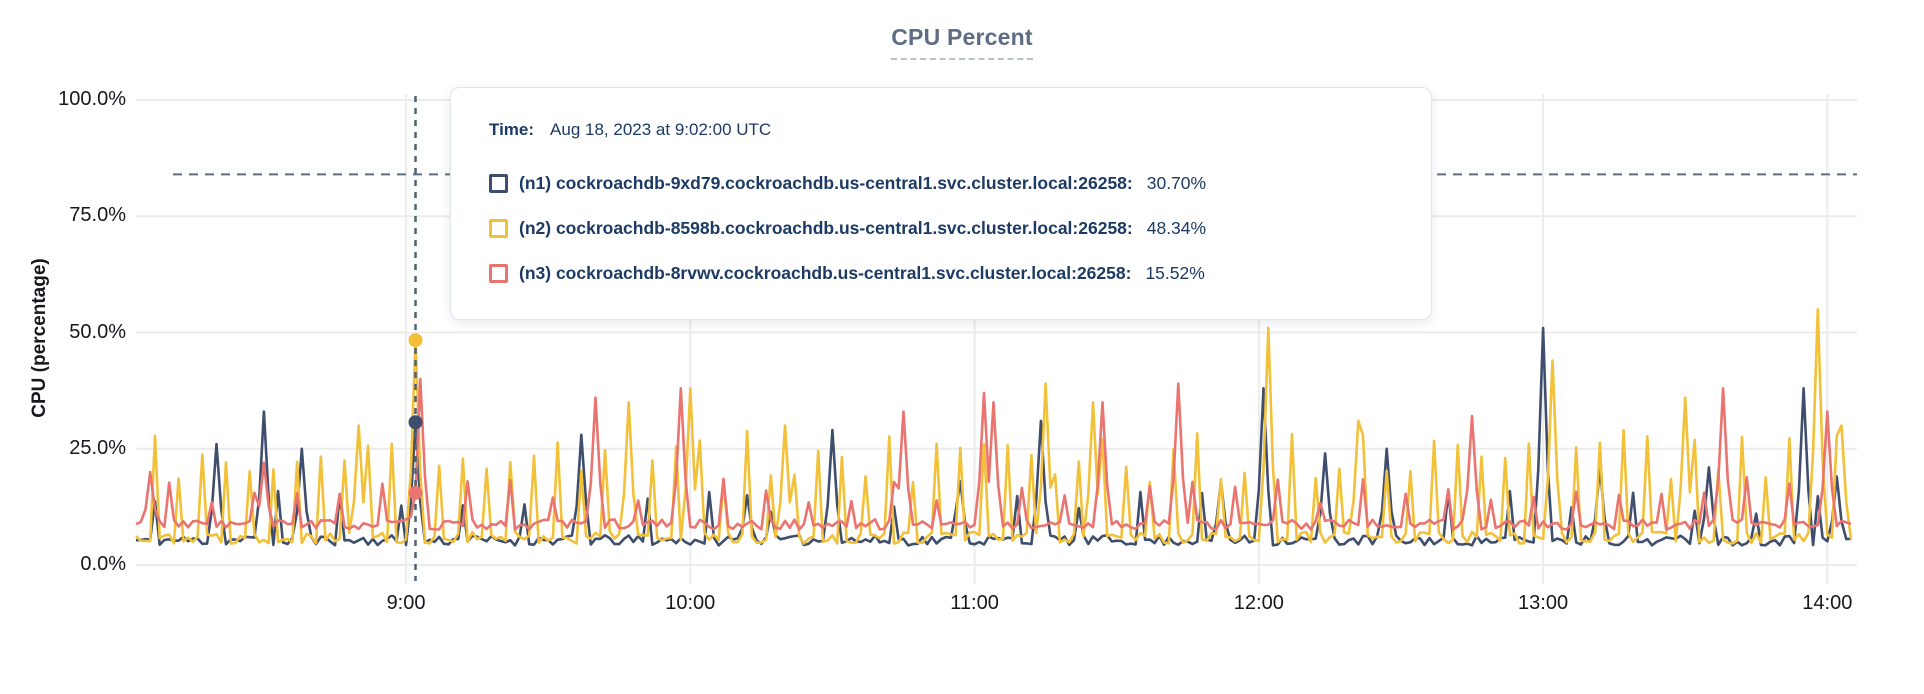 The height and width of the screenshot is (694, 1924). Describe the element at coordinates (498, 183) in the screenshot. I see `series-swatch-n1-icon` at that location.